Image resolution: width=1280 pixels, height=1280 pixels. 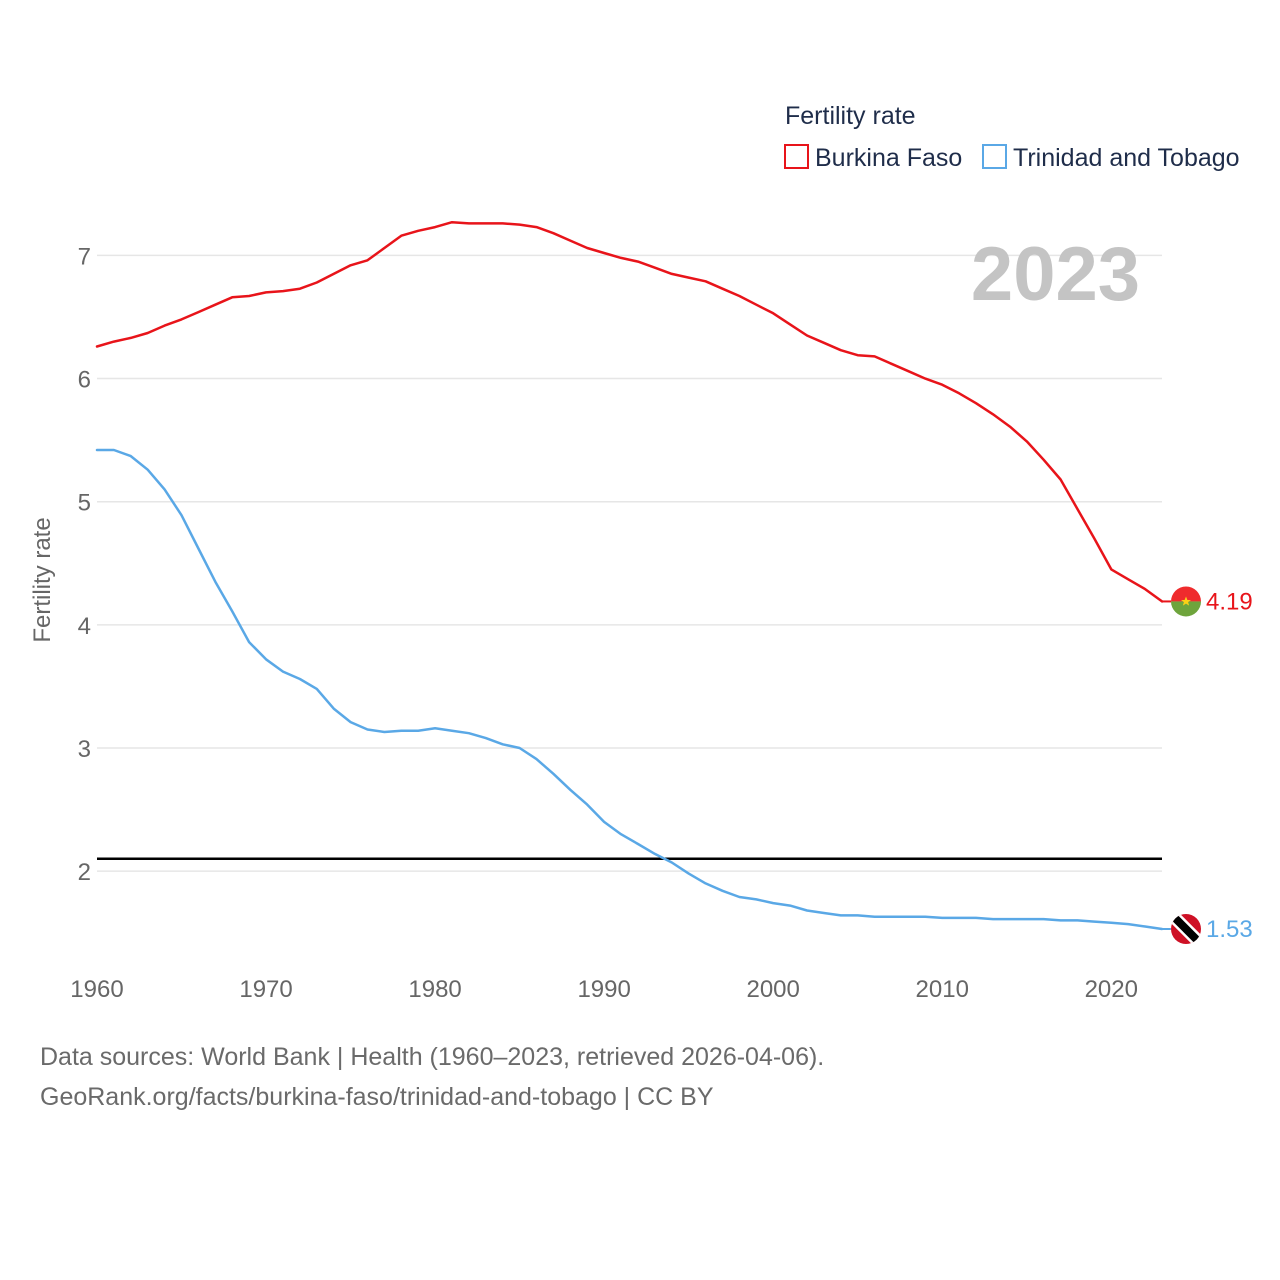 I want to click on y-axis-ticks: 2 3 4 5 6 7, so click(x=84, y=564).